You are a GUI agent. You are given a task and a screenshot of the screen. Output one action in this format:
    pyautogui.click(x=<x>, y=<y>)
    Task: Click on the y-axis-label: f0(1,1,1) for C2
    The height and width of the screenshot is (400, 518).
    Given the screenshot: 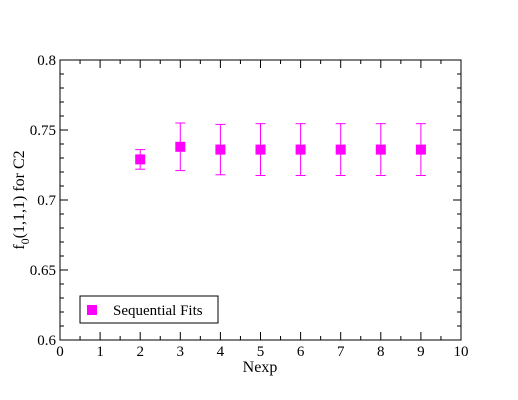 What is the action you would take?
    pyautogui.click(x=21, y=199)
    